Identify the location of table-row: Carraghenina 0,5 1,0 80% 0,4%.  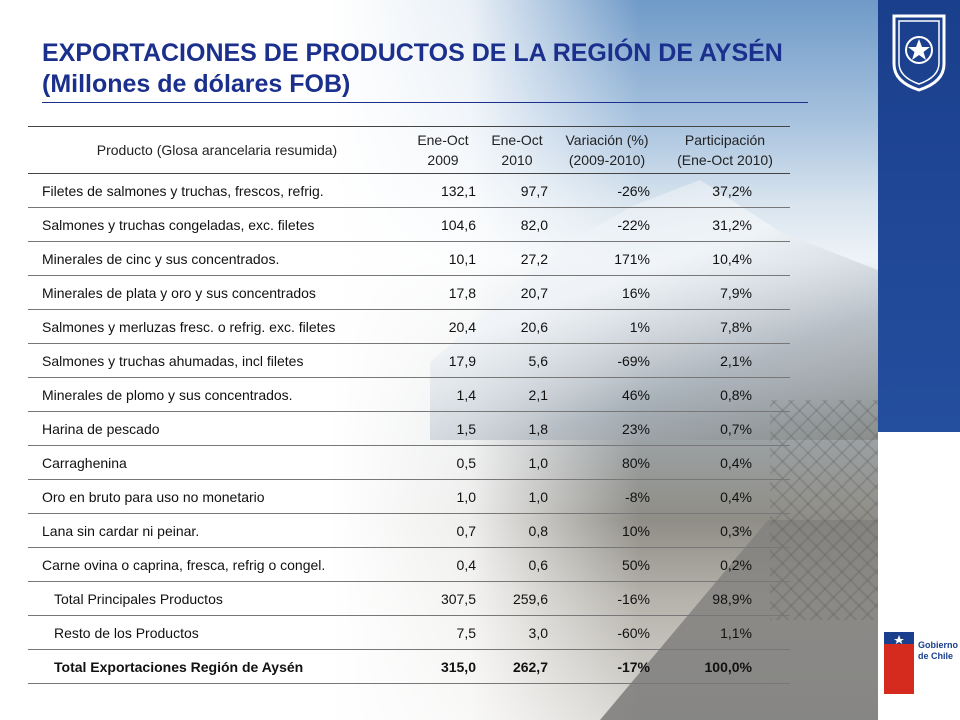
(409, 462).